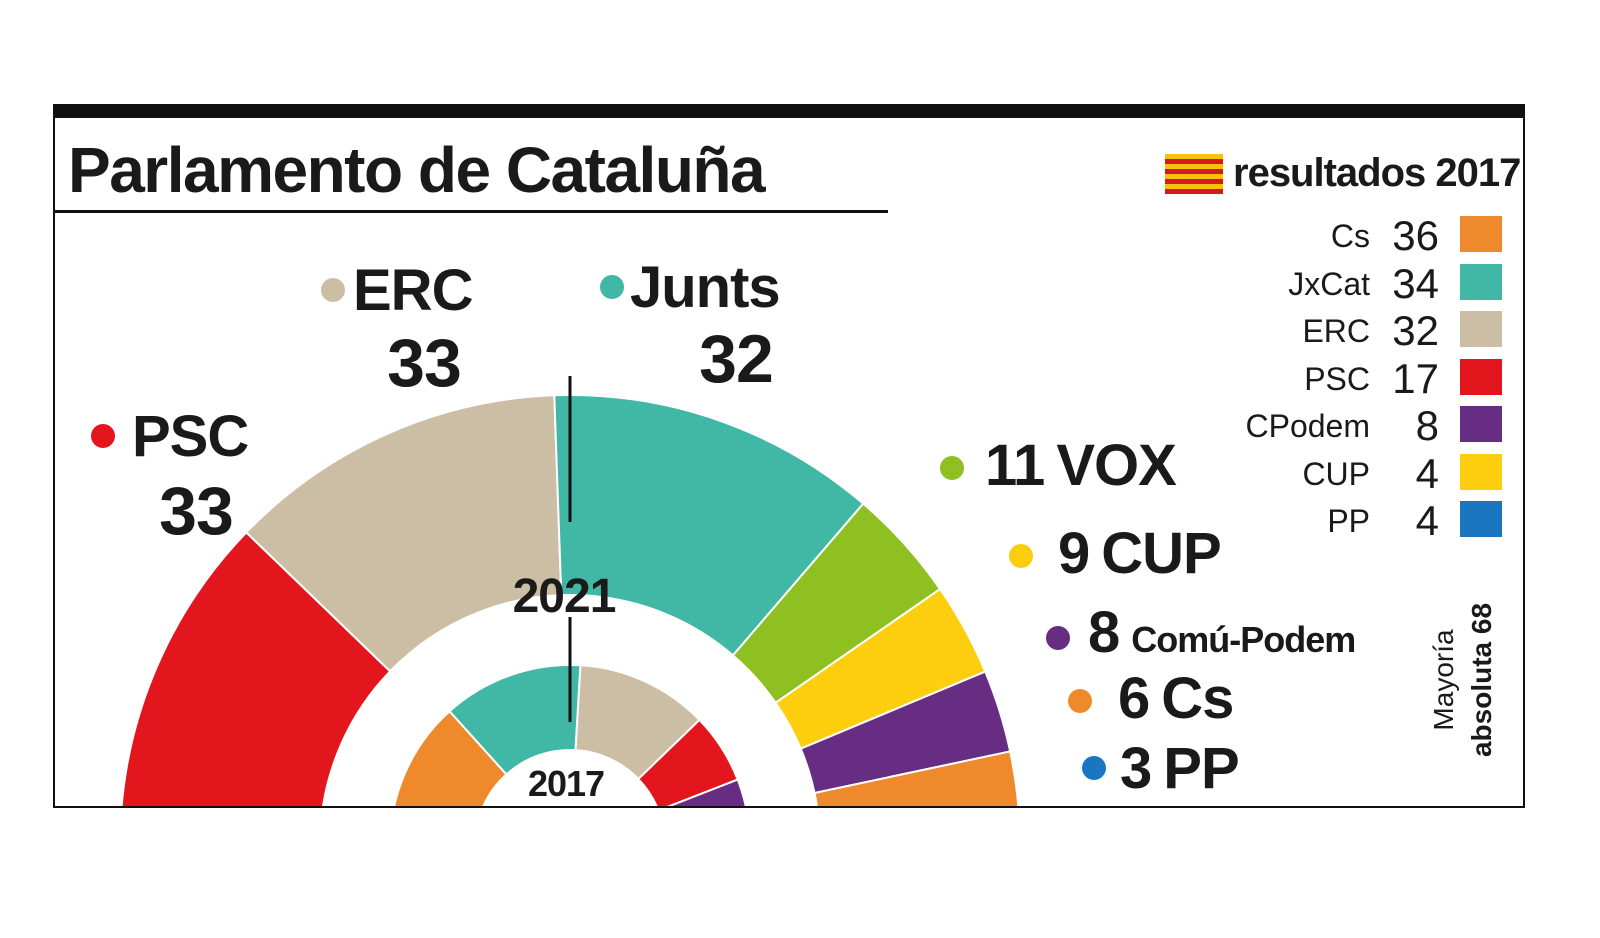 Image resolution: width=1600 pixels, height=938 pixels. What do you see at coordinates (1200, 768) in the screenshot?
I see `label-pp-name: PP` at bounding box center [1200, 768].